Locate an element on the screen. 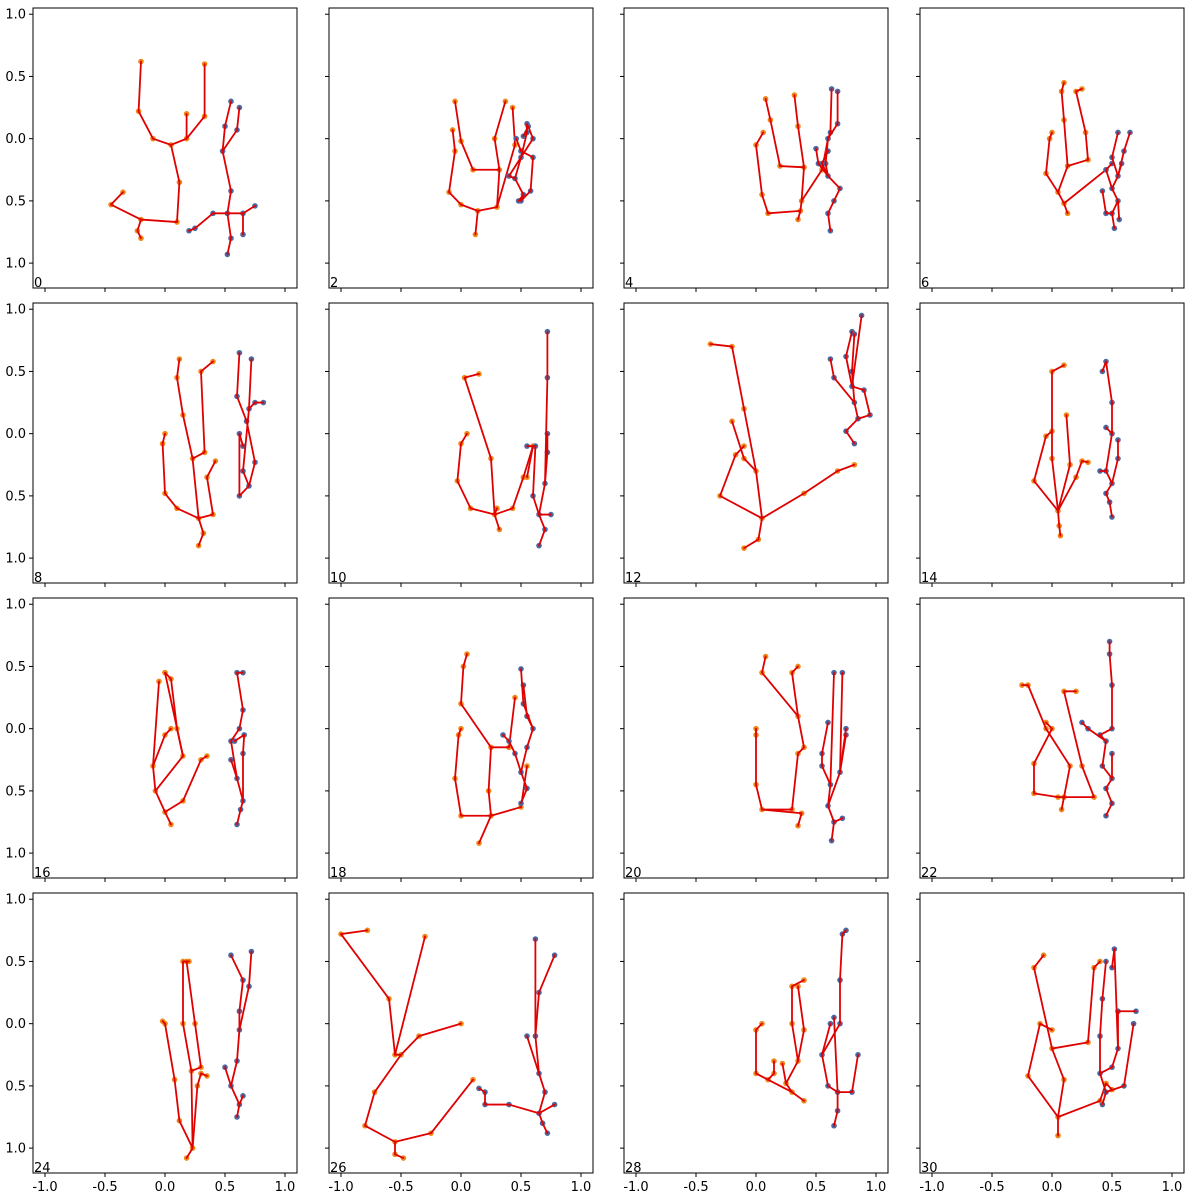 The image size is (1200, 1200). x-tick-label: -1.0 is located at coordinates (635, 1187).